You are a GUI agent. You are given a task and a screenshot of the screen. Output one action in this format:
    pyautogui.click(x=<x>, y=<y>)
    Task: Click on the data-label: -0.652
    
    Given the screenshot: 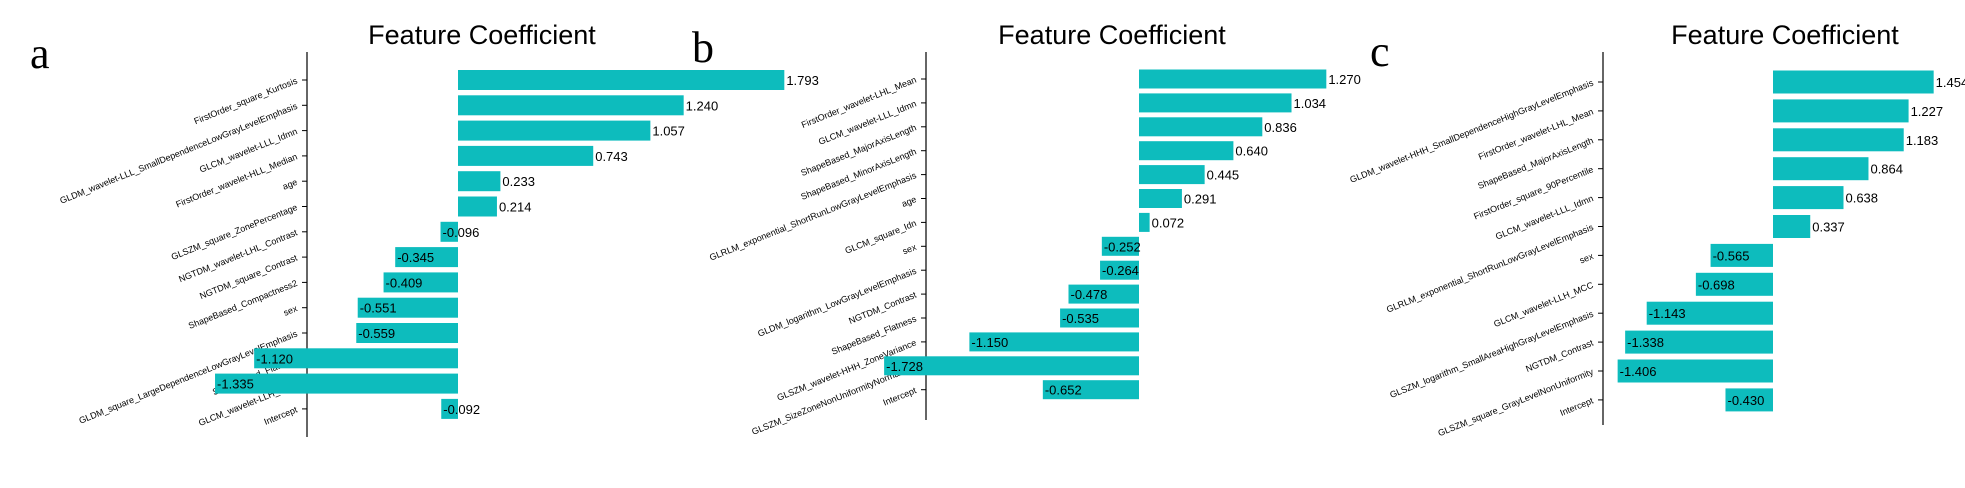 What is the action you would take?
    pyautogui.click(x=1063, y=390)
    